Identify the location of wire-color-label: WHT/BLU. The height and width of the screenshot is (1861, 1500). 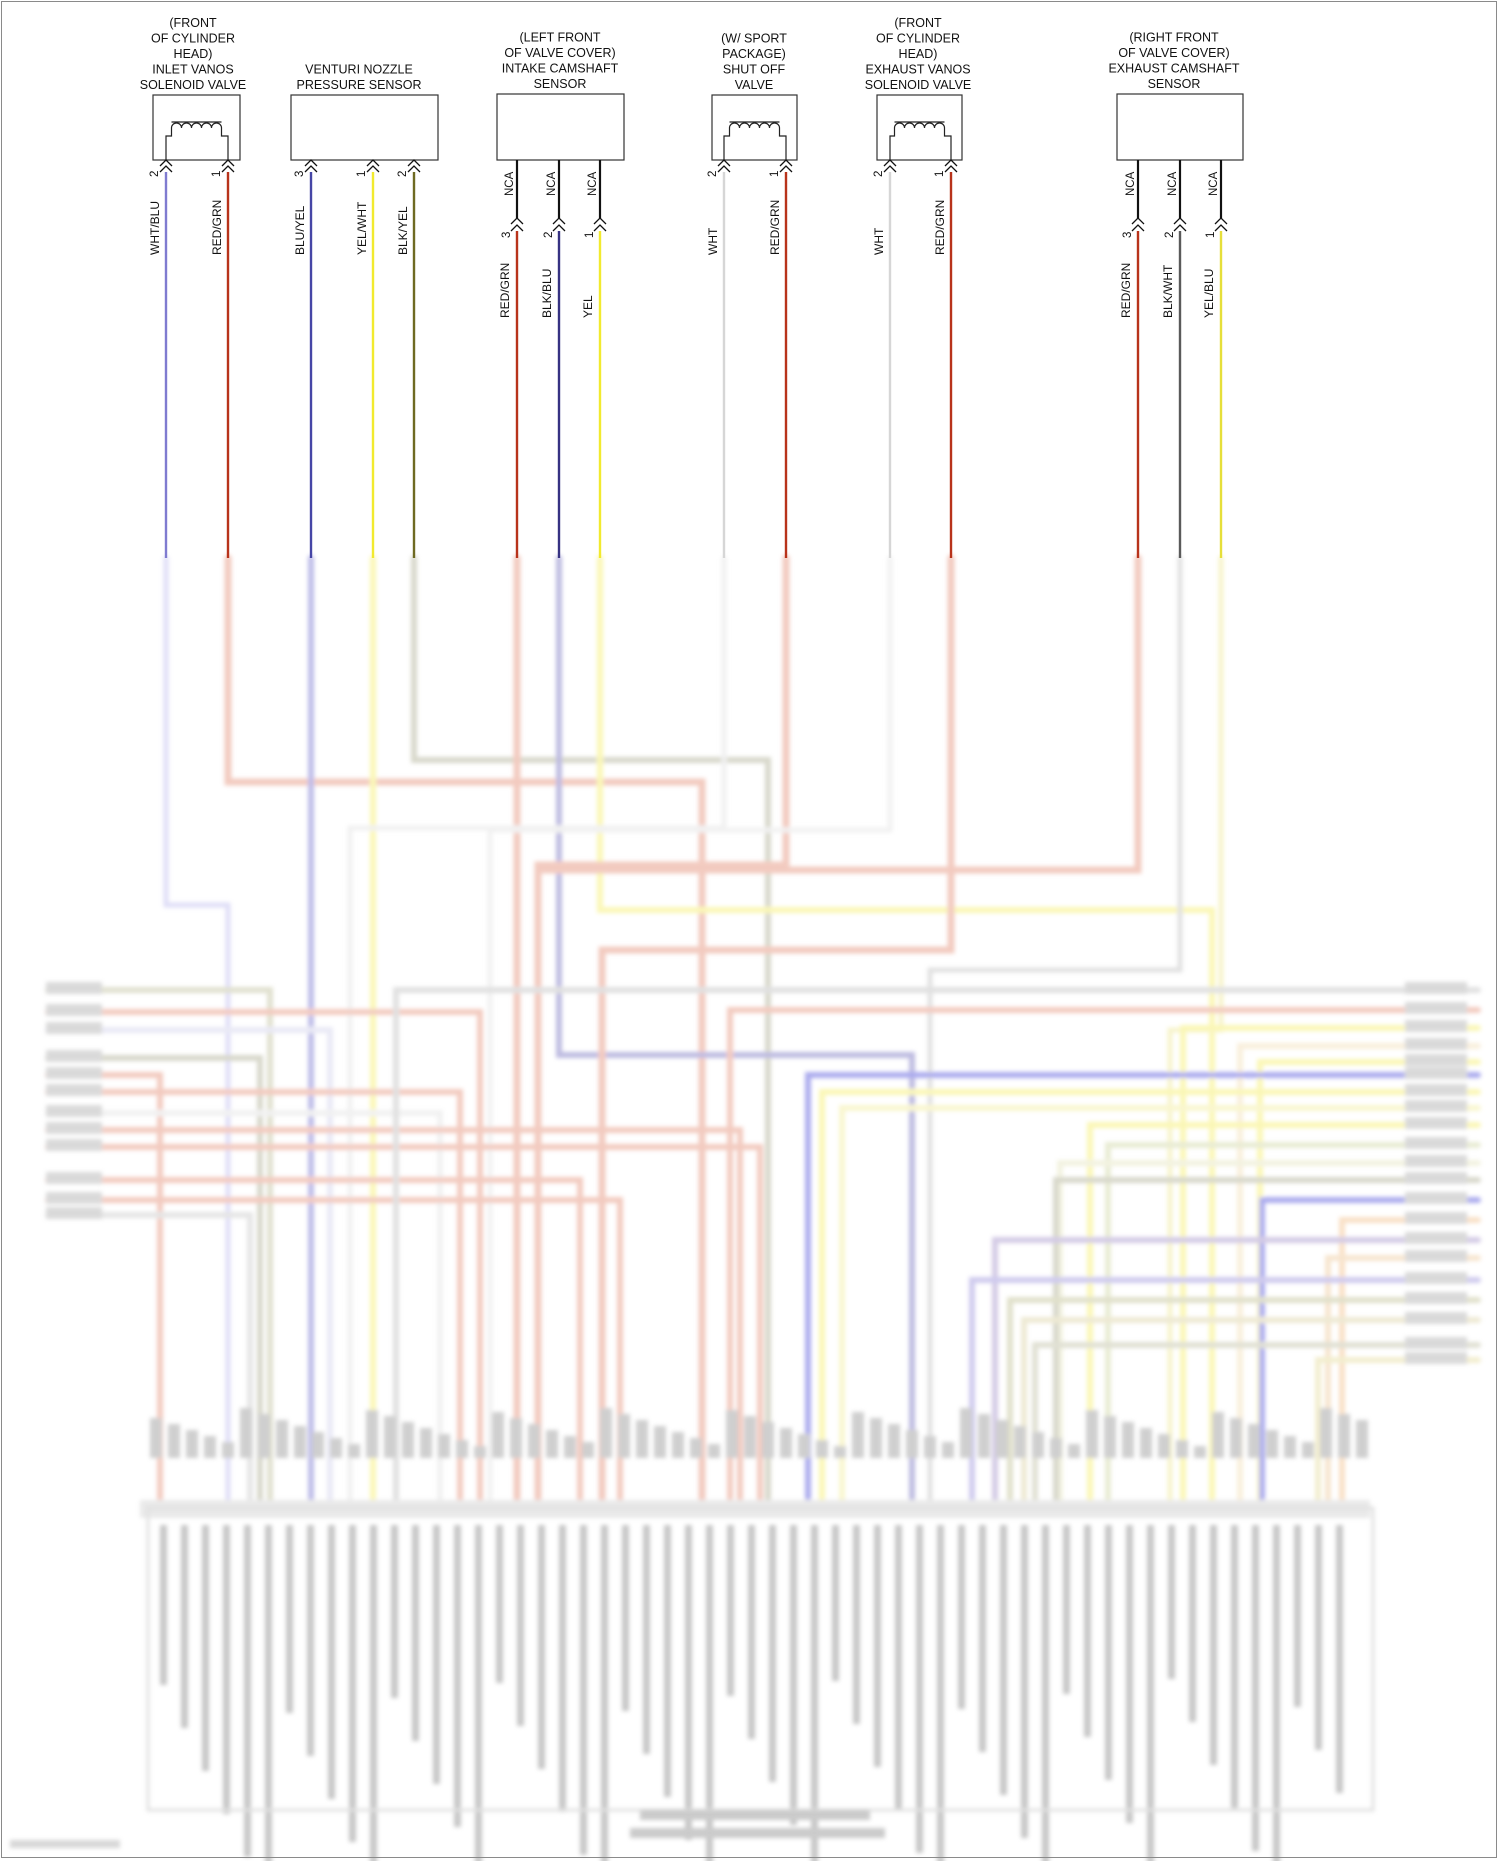
(155, 228).